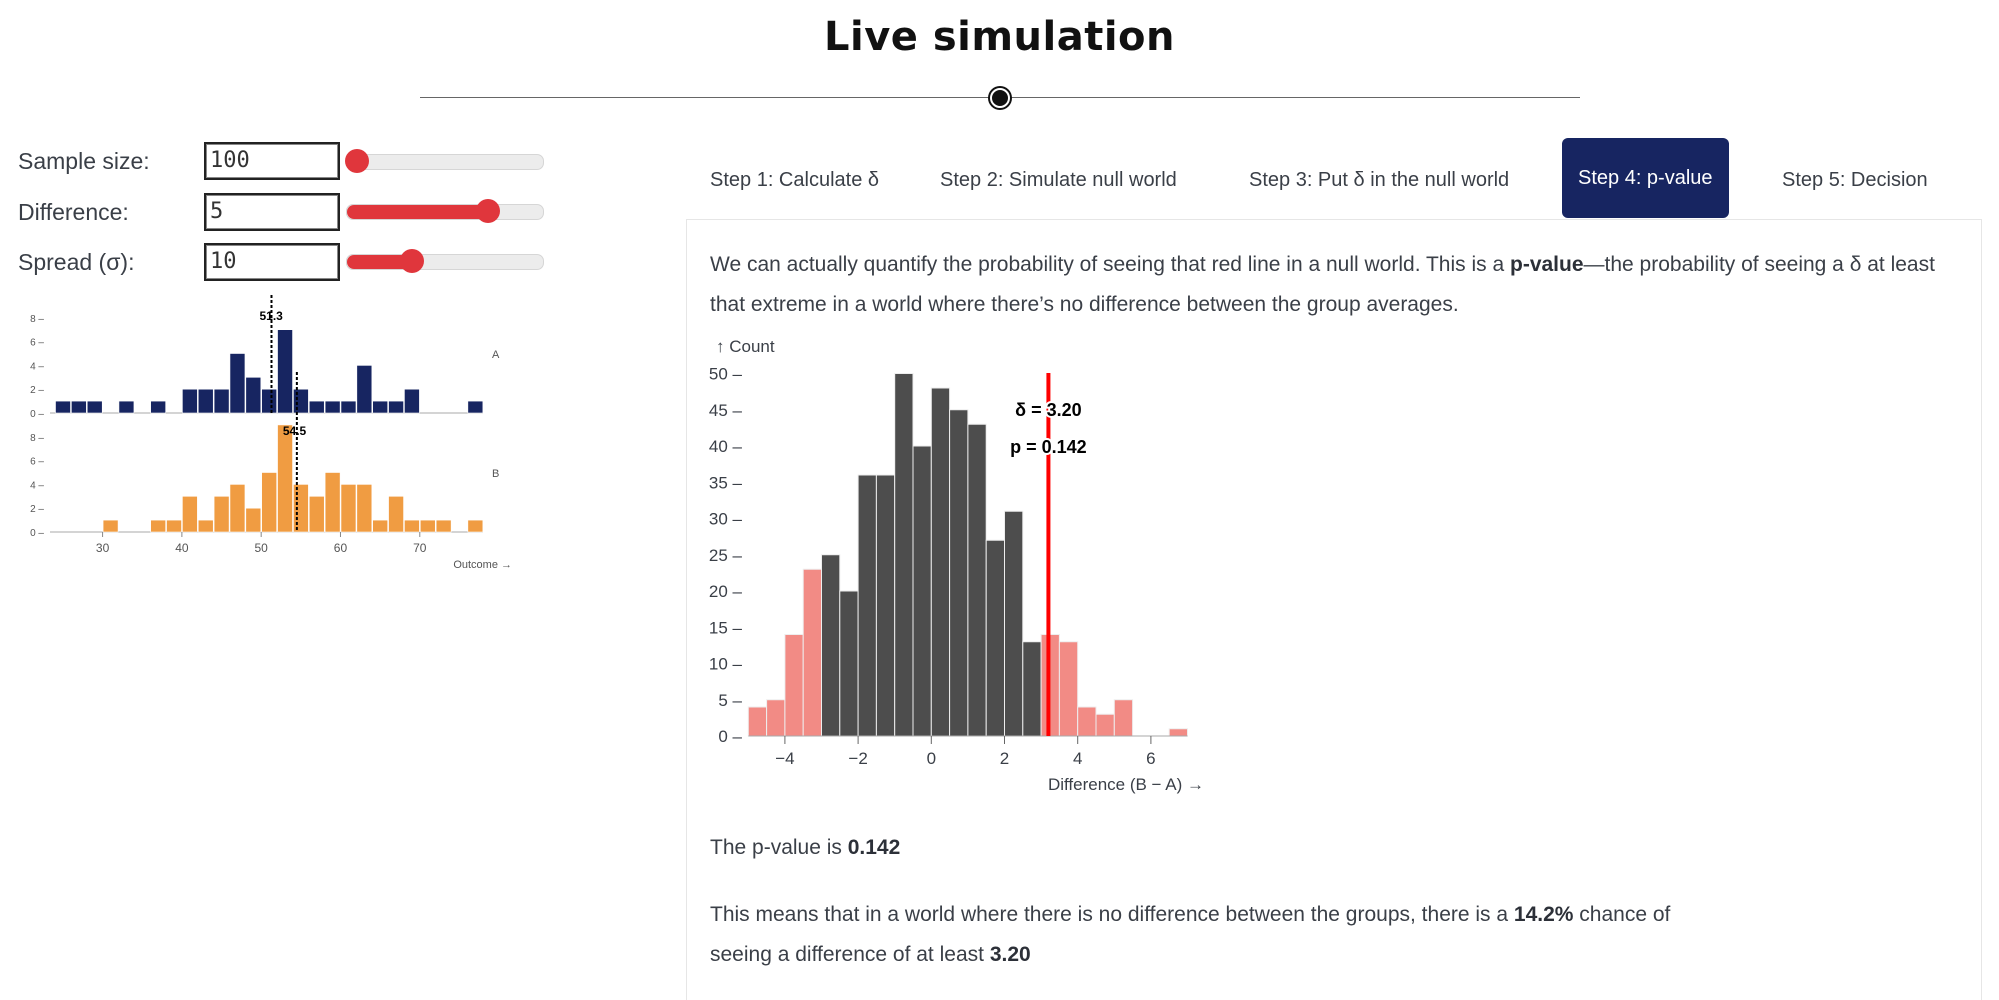  Describe the element at coordinates (272, 262) in the screenshot. I see `spread-input: 10` at that location.